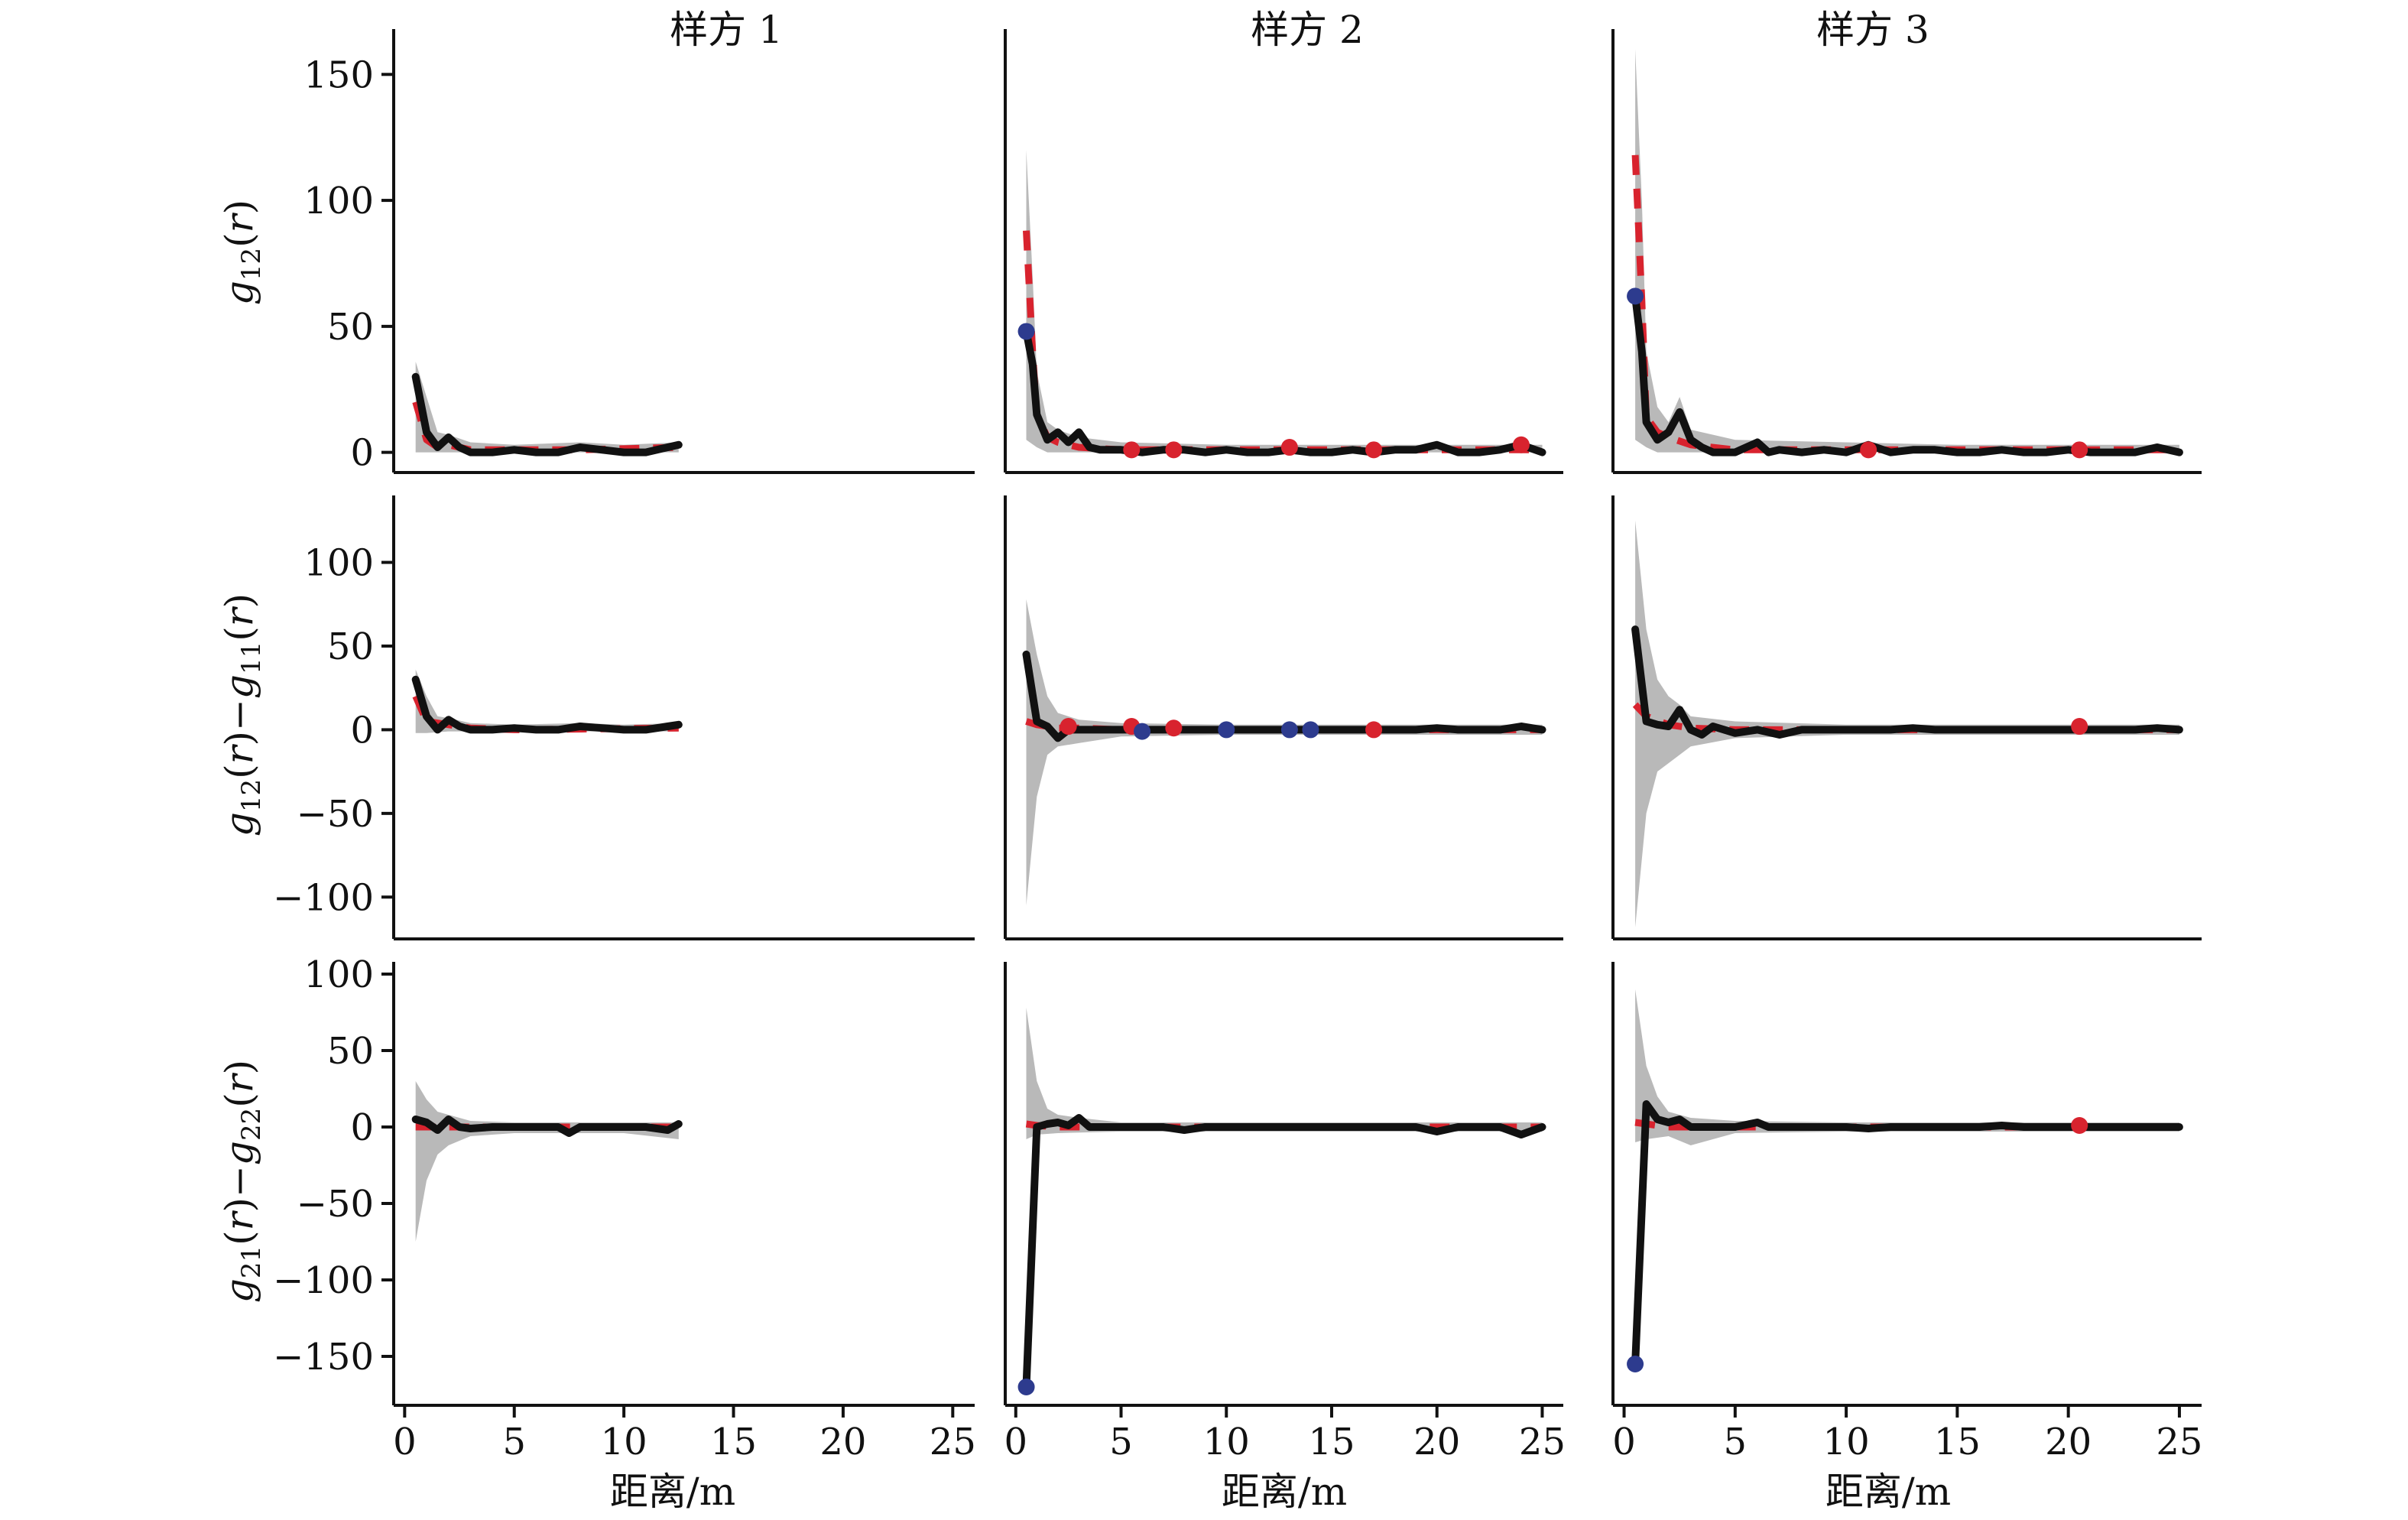 Image resolution: width=2408 pixels, height=1520 pixels. I want to click on column-titles: 样方 1 样方 2 样方 3, so click(1300, 30).